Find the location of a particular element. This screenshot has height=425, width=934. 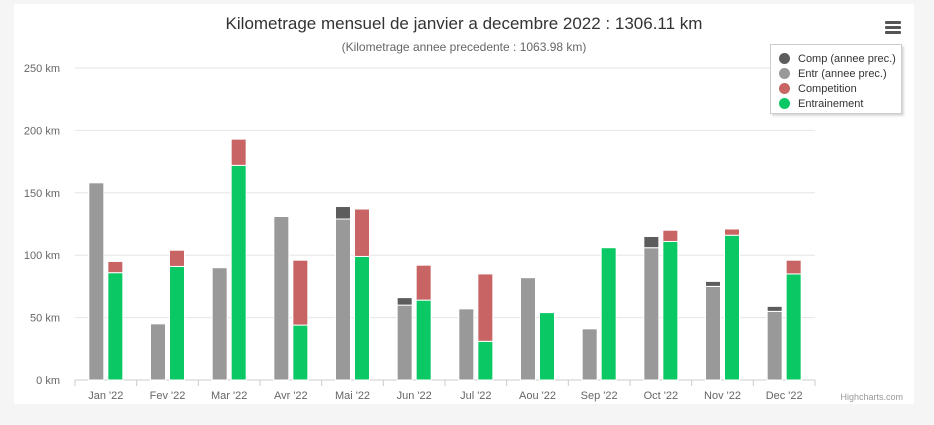

x-tick-label: Fev '22 is located at coordinates (168, 396).